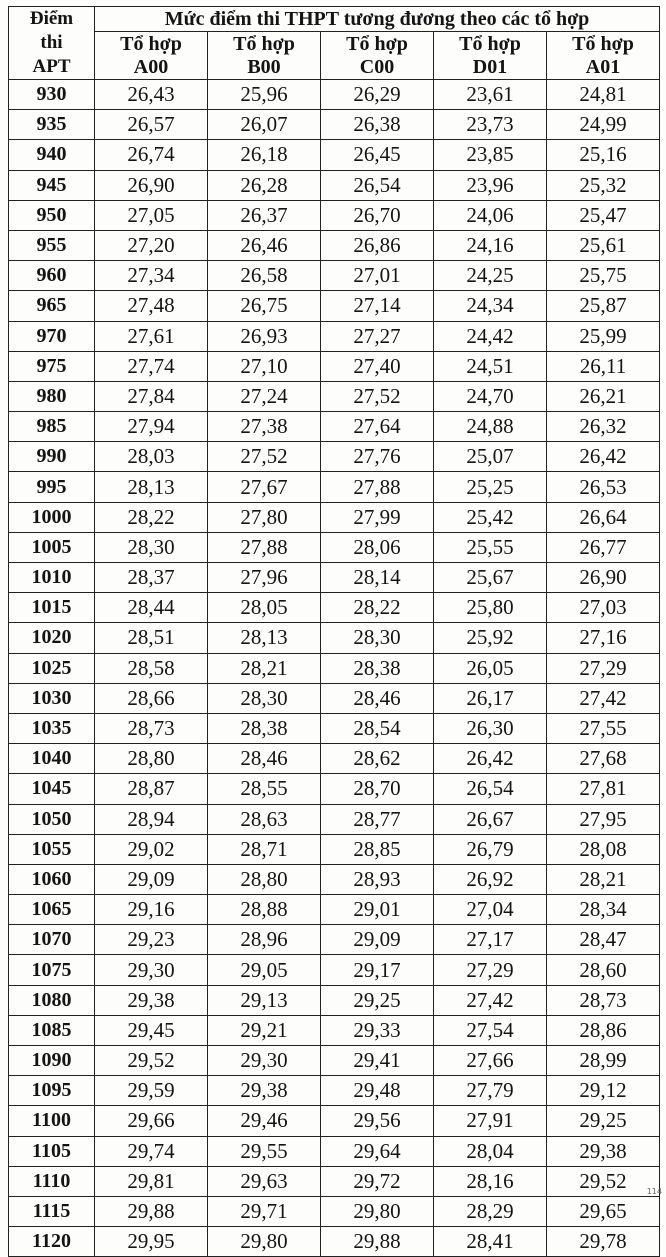 This screenshot has height=1257, width=666. Describe the element at coordinates (334, 1211) in the screenshot. I see `table-row: 1115 29,88 29,71 29,80 28,29 29,65` at that location.